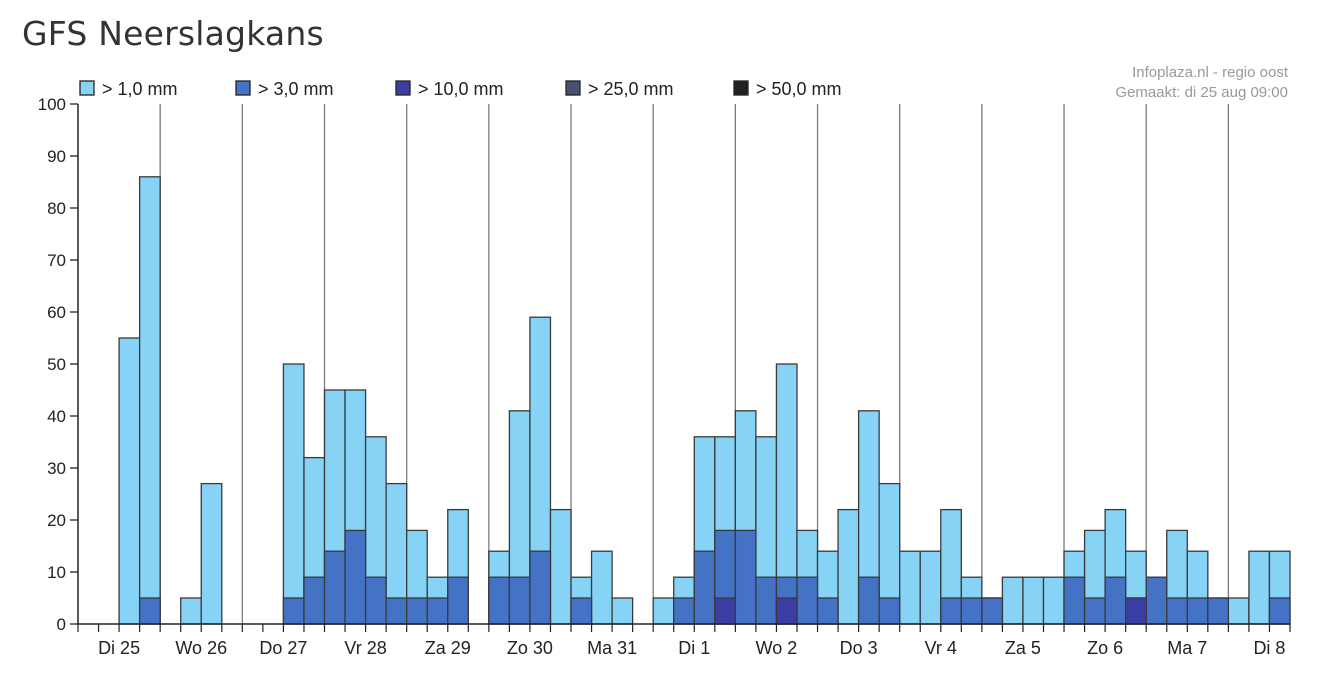  I want to click on x-day-label: Wo 2, so click(777, 648).